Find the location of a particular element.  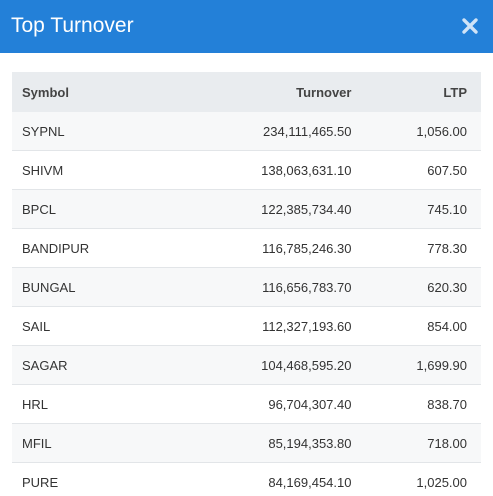

modal-header: Top Turnover is located at coordinates (246, 26).